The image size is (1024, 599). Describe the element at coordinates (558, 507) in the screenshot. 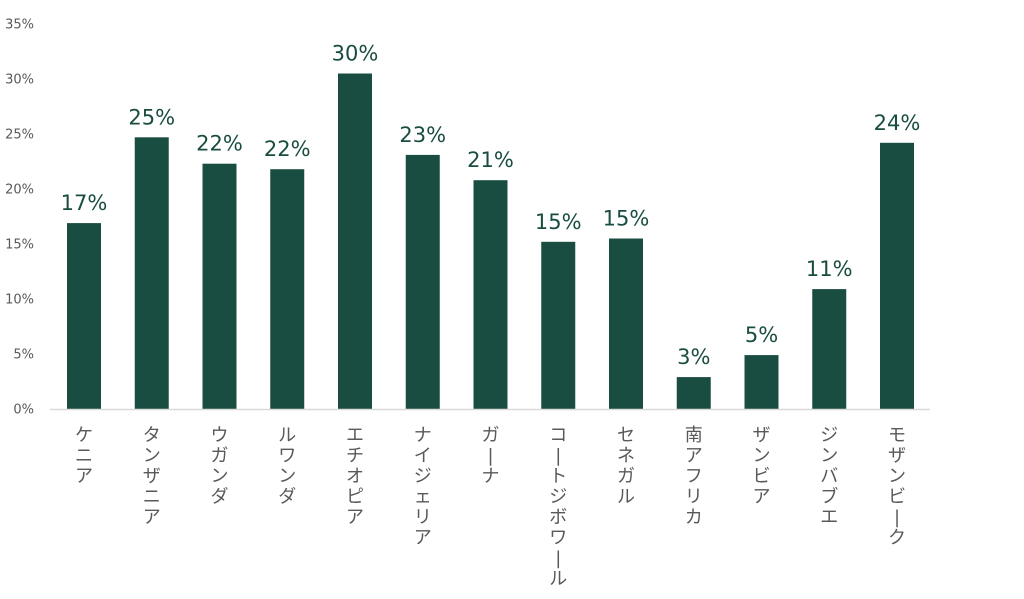

I see `category-label: コ|トジボワ|ル` at that location.